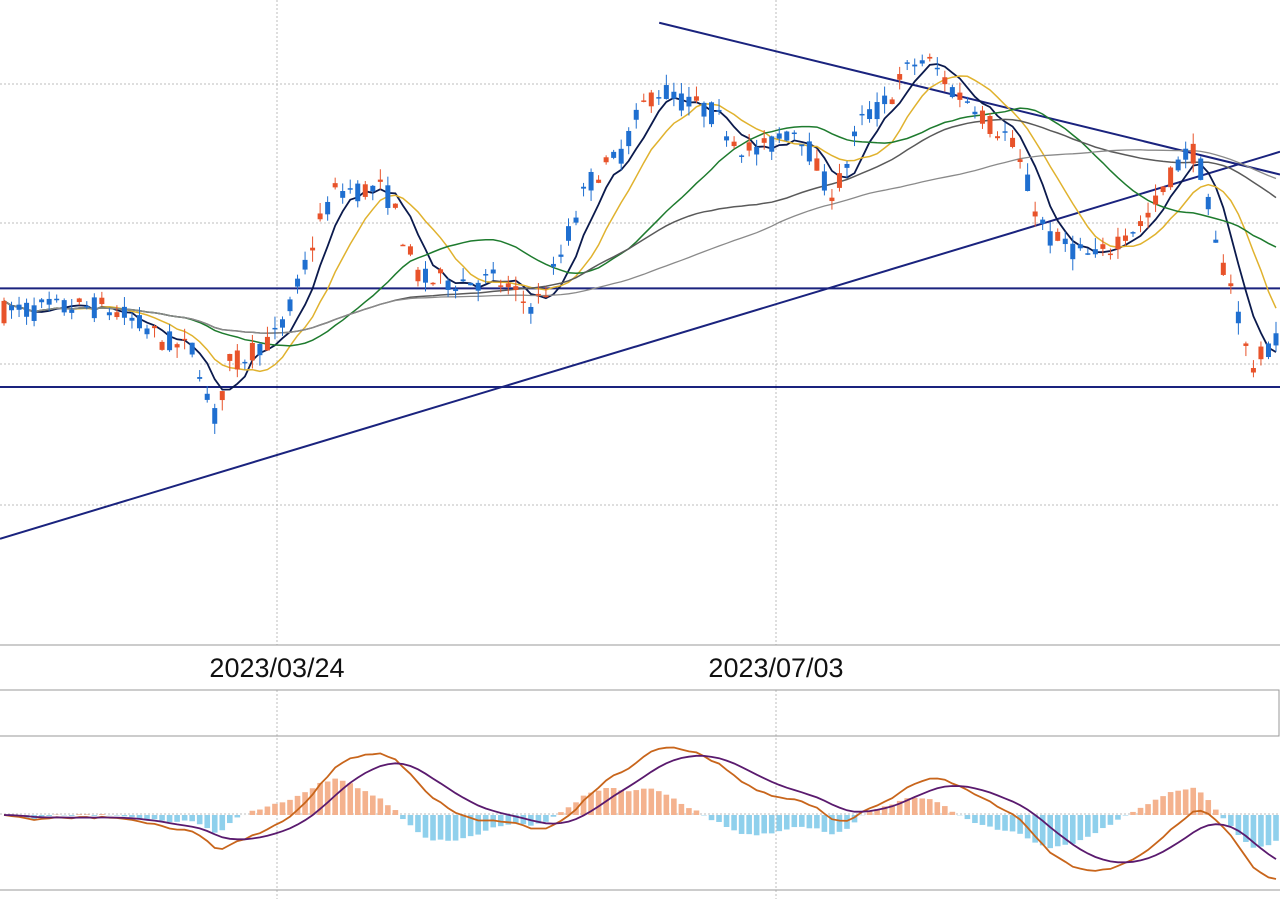 The height and width of the screenshot is (899, 1280). I want to click on signal-line, so click(640, 809).